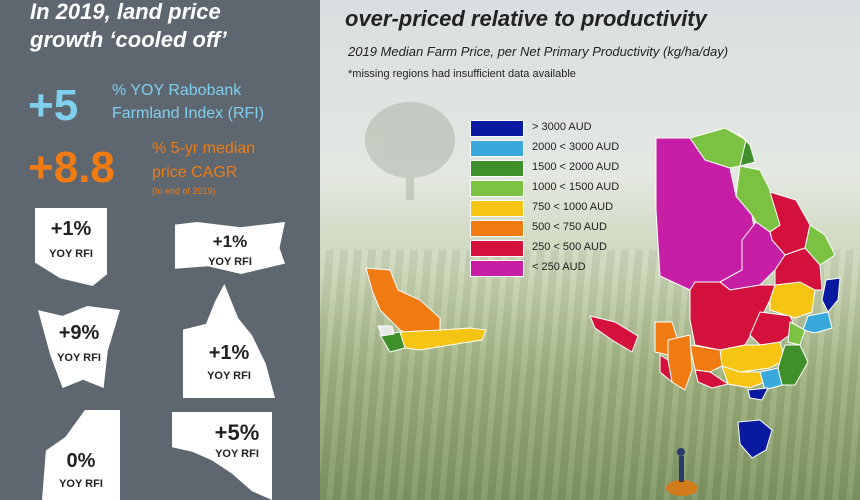 This screenshot has height=500, width=860. What do you see at coordinates (820, 245) in the screenshot?
I see `map-region-qld-se-green` at bounding box center [820, 245].